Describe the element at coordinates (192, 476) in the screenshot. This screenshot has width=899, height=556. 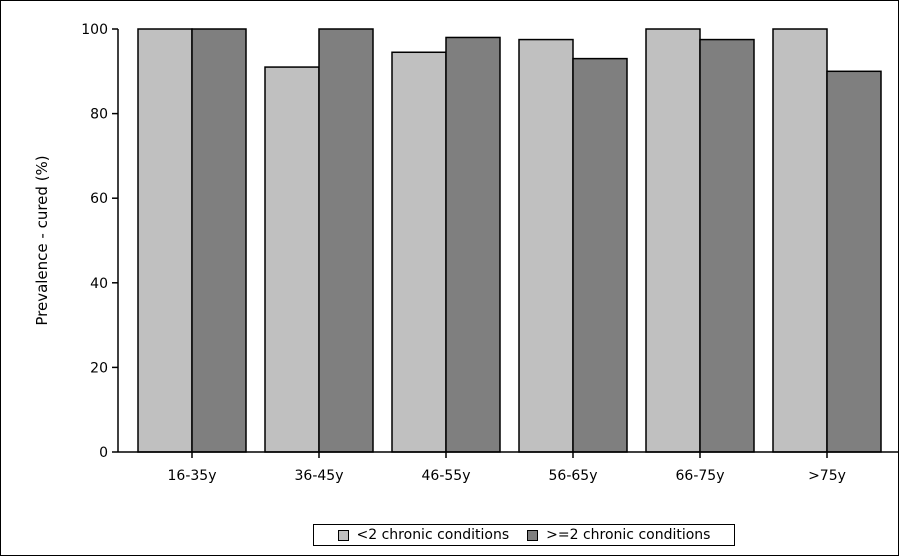
I see `x-tick-label: 16-35y` at that location.